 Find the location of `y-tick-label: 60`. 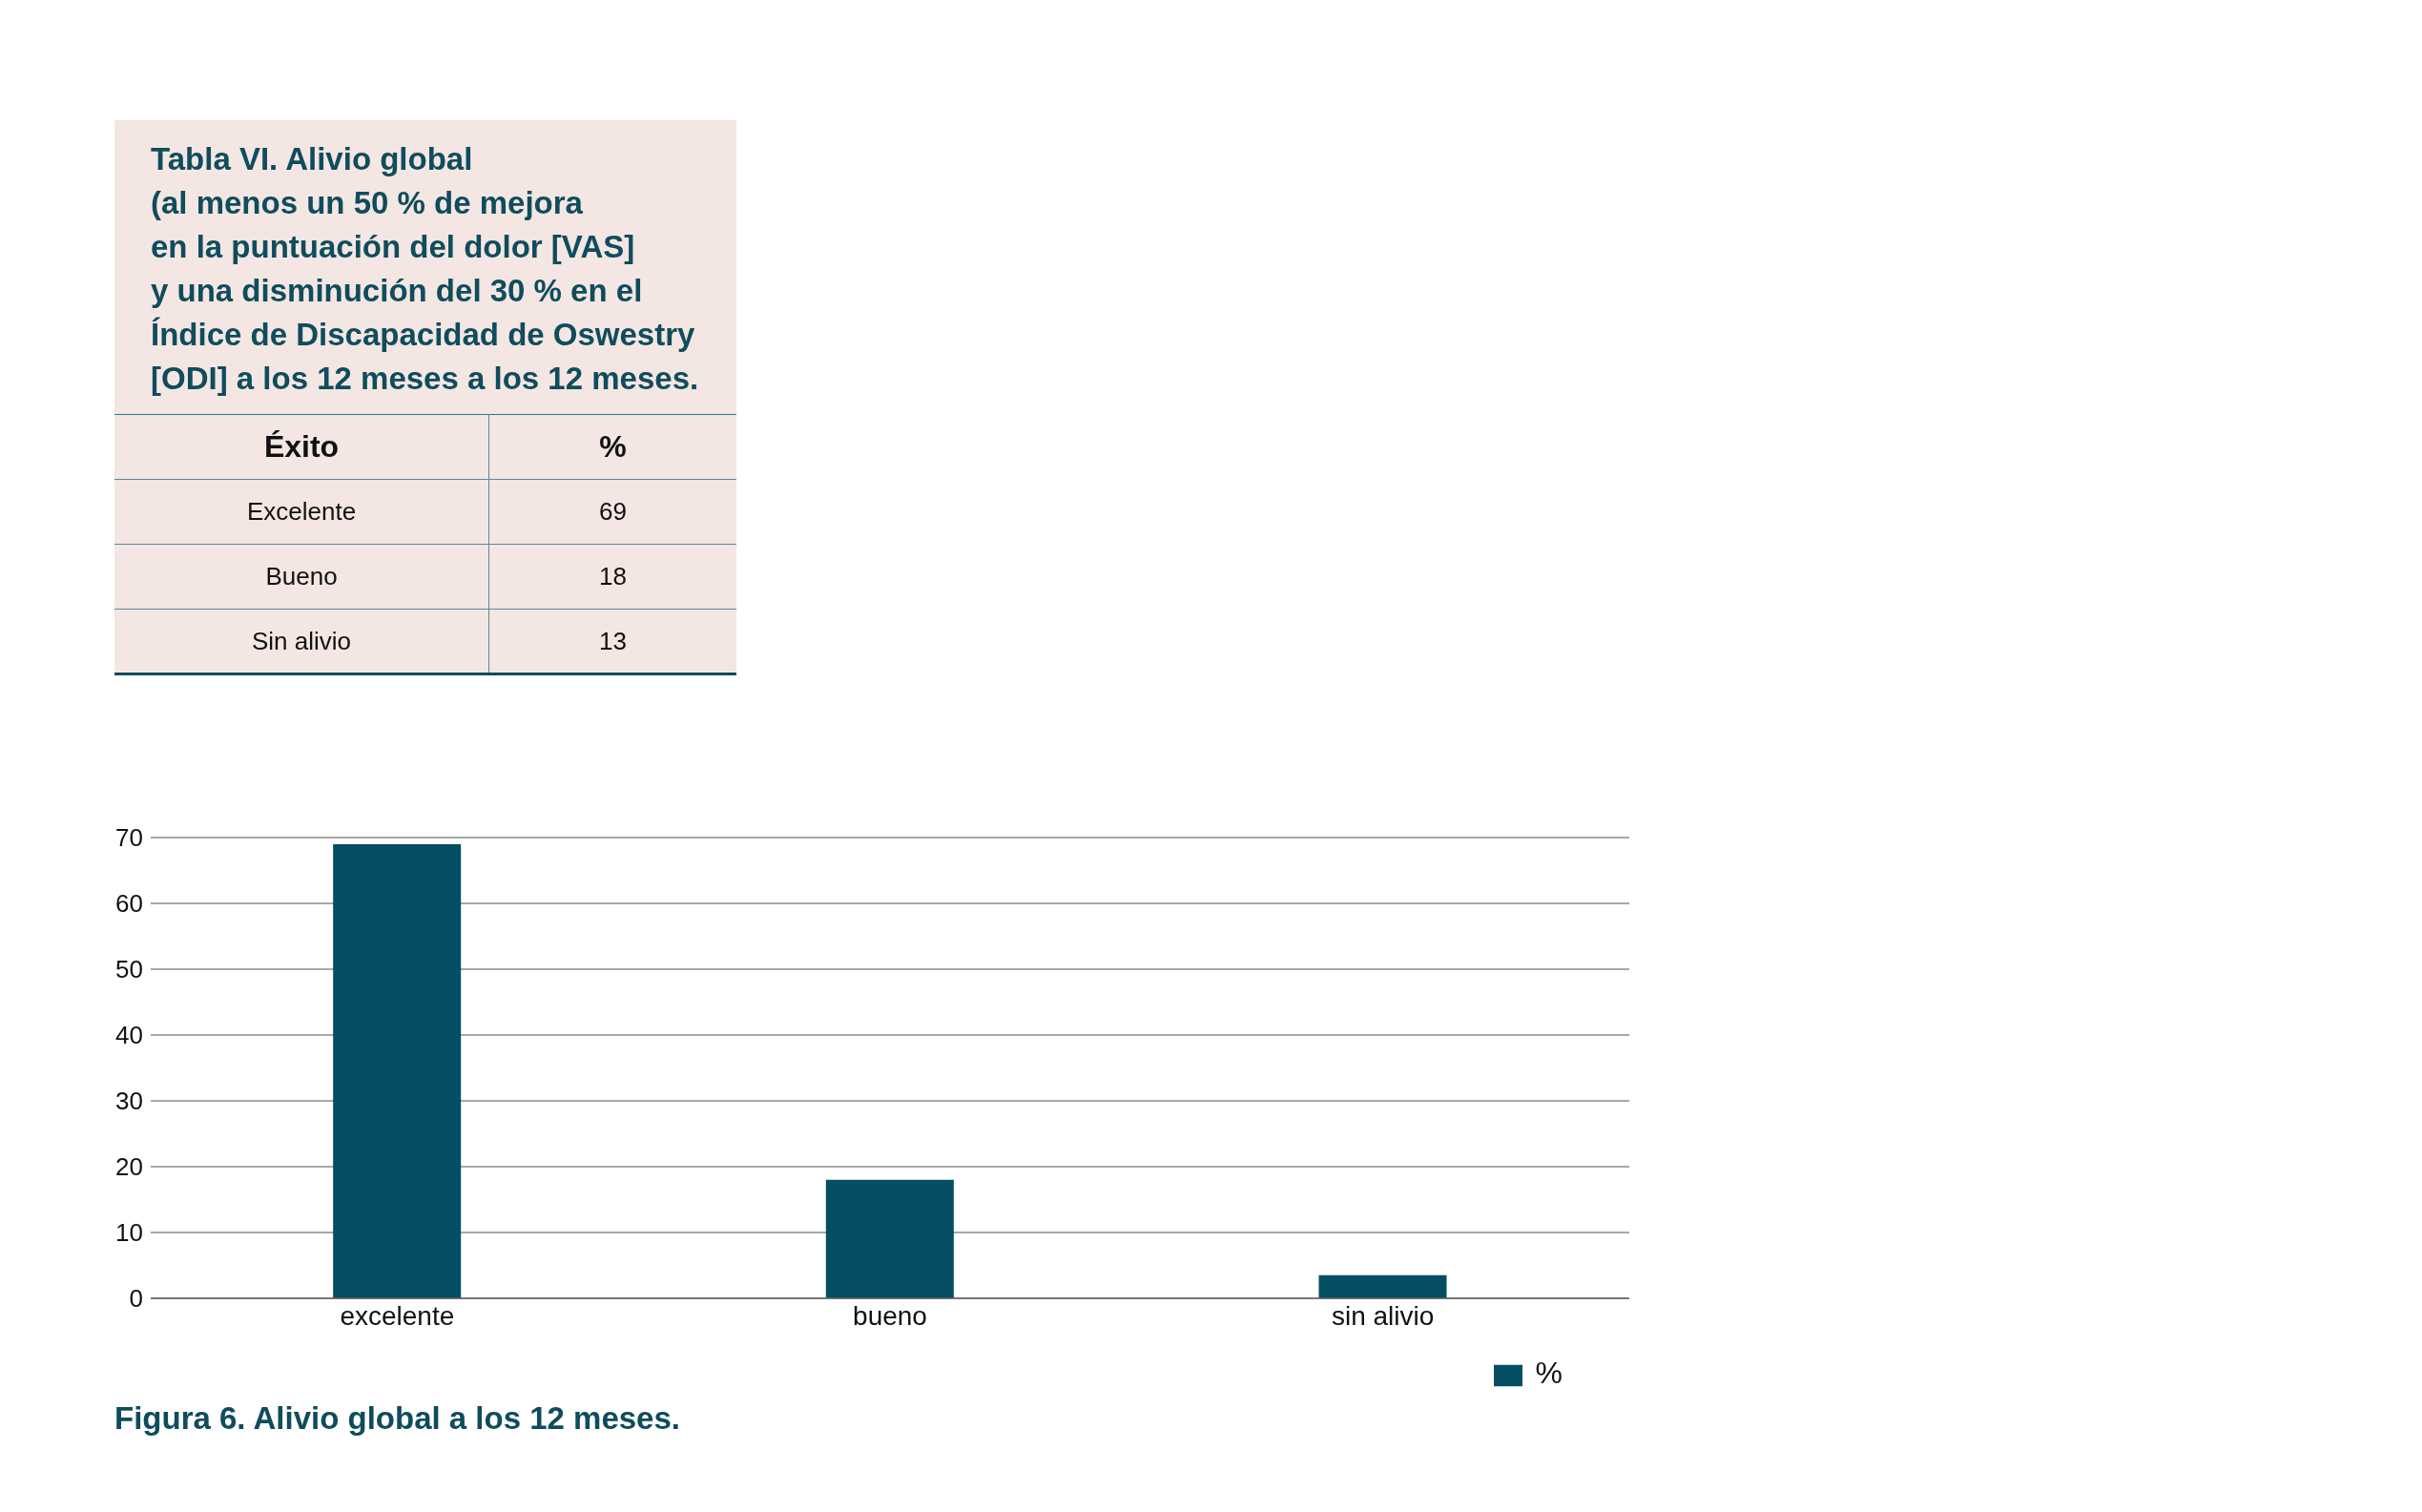

y-tick-label: 60 is located at coordinates (129, 904).